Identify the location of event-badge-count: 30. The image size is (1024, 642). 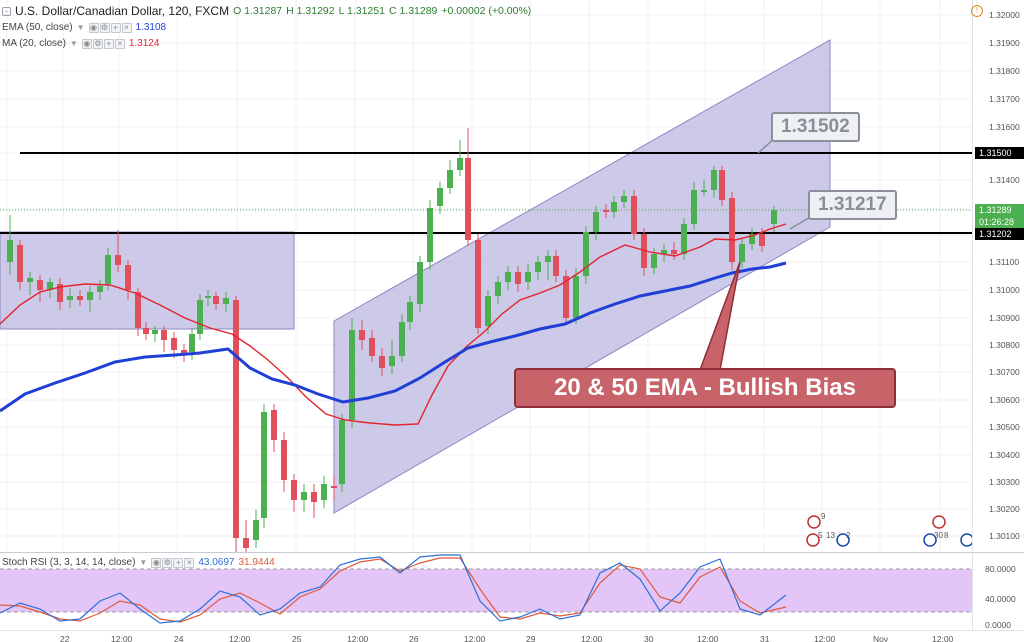
(938, 535).